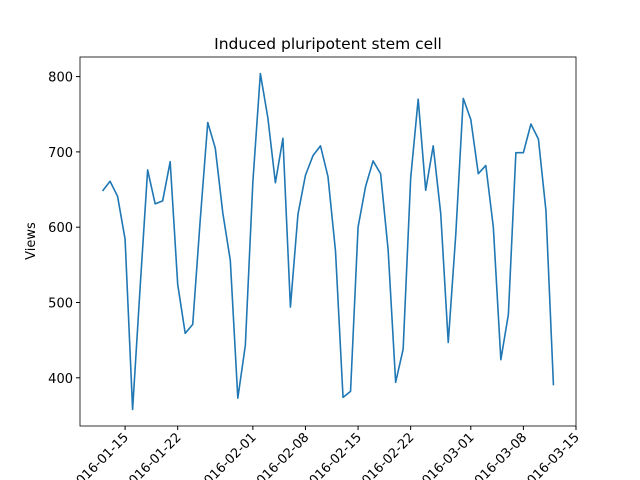 The height and width of the screenshot is (480, 640). What do you see at coordinates (60, 228) in the screenshot?
I see `y-tick-label: 600` at bounding box center [60, 228].